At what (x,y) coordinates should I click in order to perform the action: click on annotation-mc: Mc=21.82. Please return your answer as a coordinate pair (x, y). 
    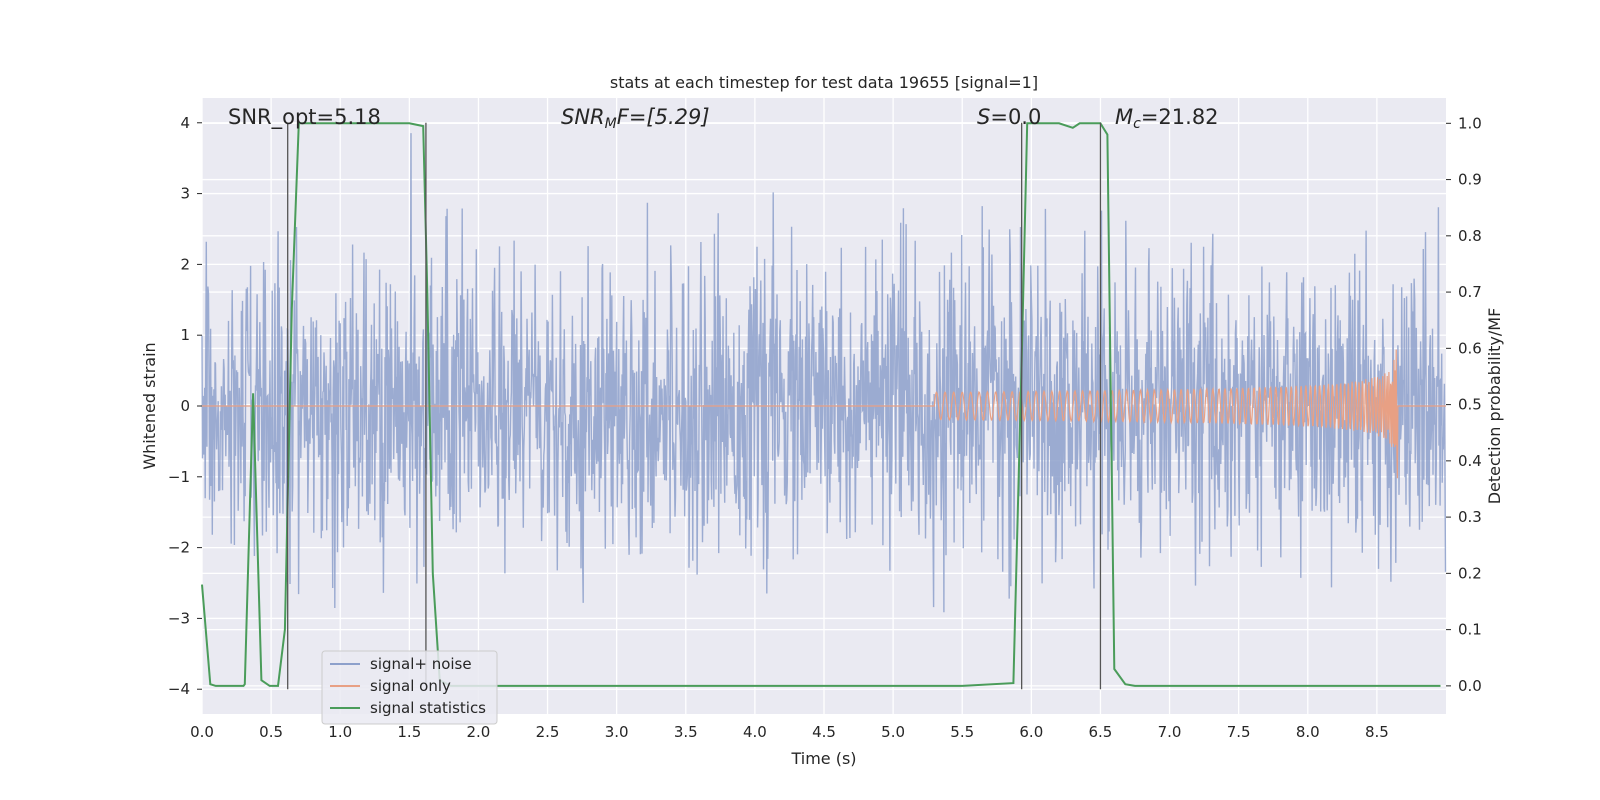
    Looking at the image, I should click on (1167, 118).